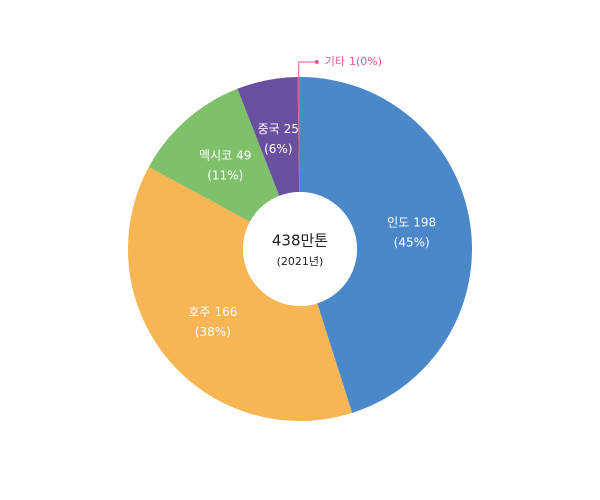 The width and height of the screenshot is (600, 500). Describe the element at coordinates (316, 62) in the screenshot. I see `leader-dot` at that location.